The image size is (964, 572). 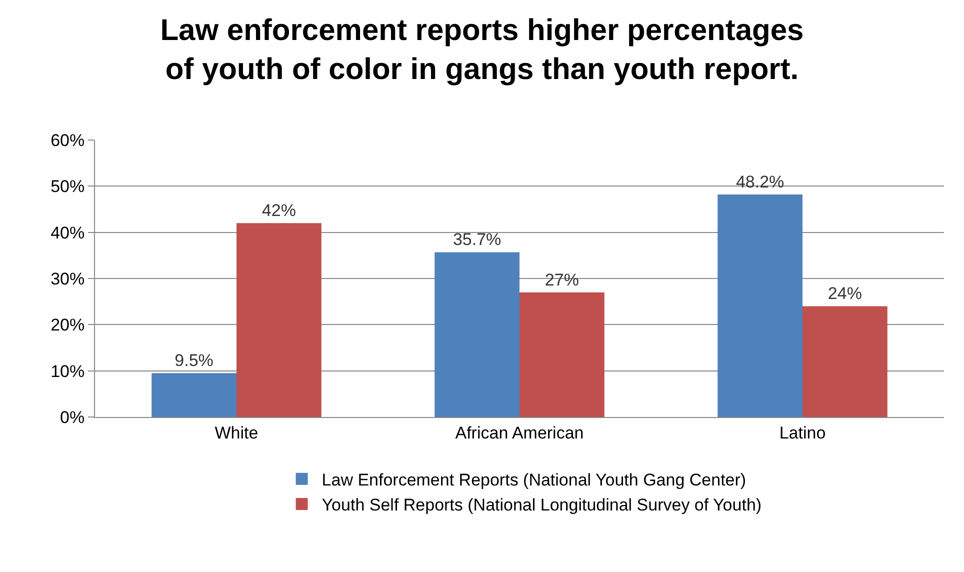 What do you see at coordinates (67, 186) in the screenshot?
I see `y-tick-label: 50%` at bounding box center [67, 186].